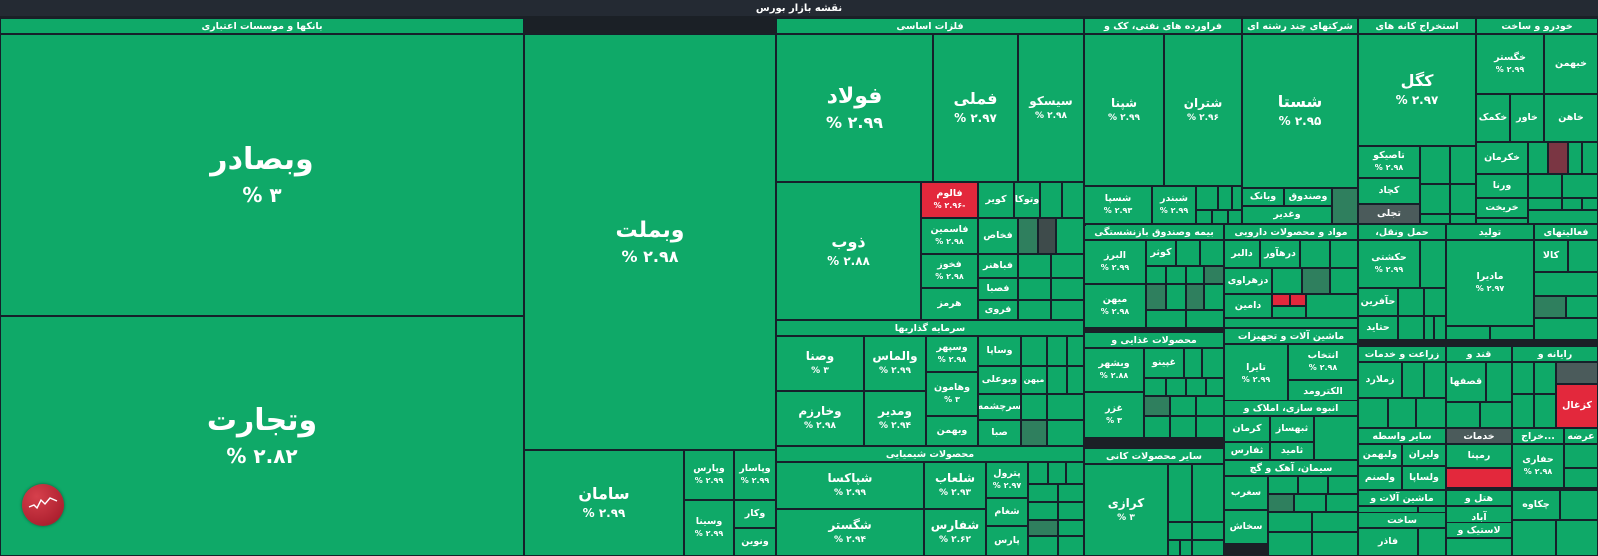 The image size is (1598, 556). What do you see at coordinates (1429, 328) in the screenshot?
I see `tile-trn-e` at bounding box center [1429, 328].